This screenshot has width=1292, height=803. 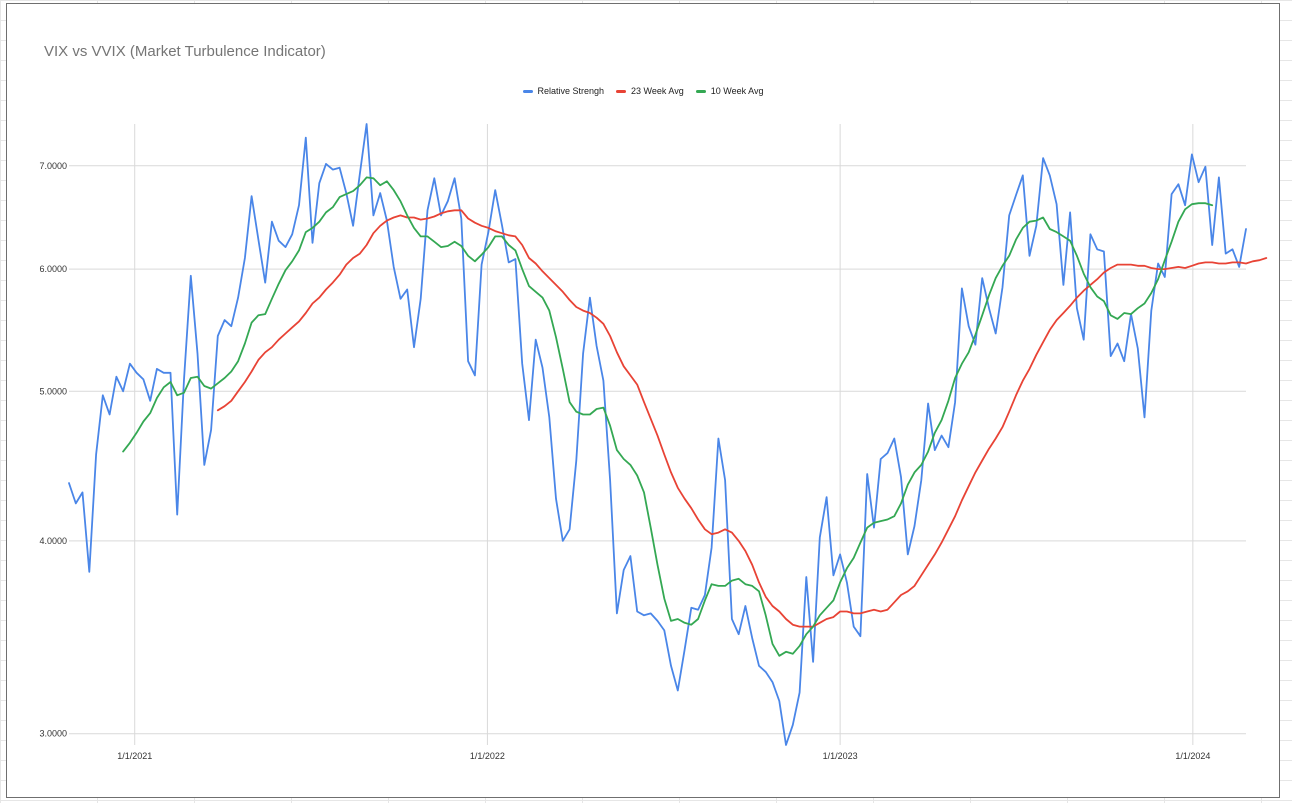 I want to click on legend-swatch-relative-strength, so click(x=527, y=91).